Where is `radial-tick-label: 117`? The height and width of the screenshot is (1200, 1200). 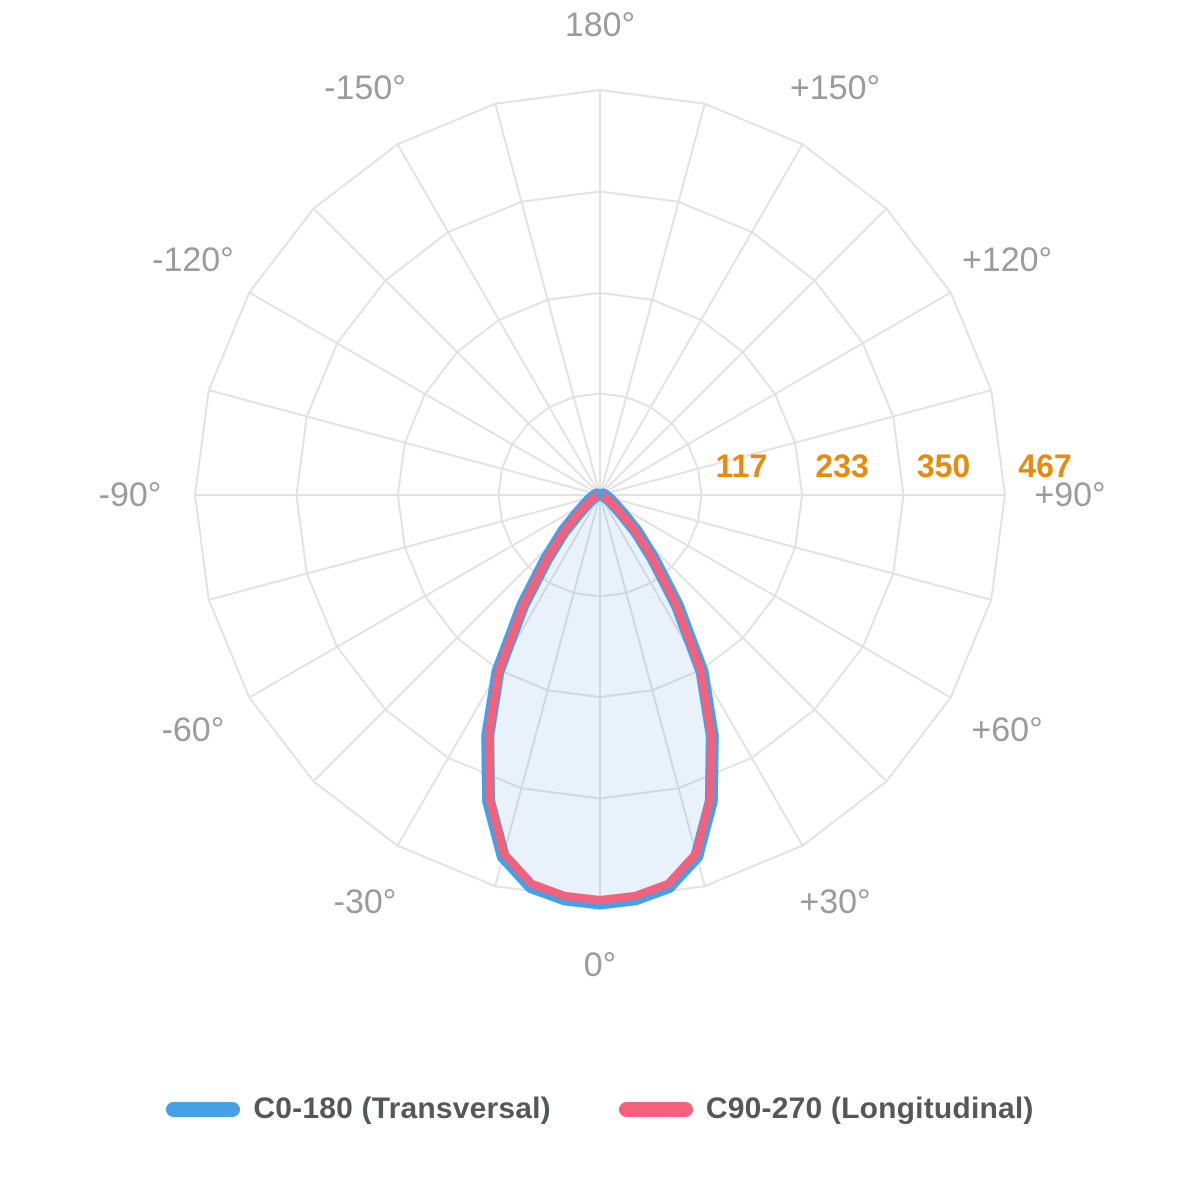
radial-tick-label: 117 is located at coordinates (742, 466).